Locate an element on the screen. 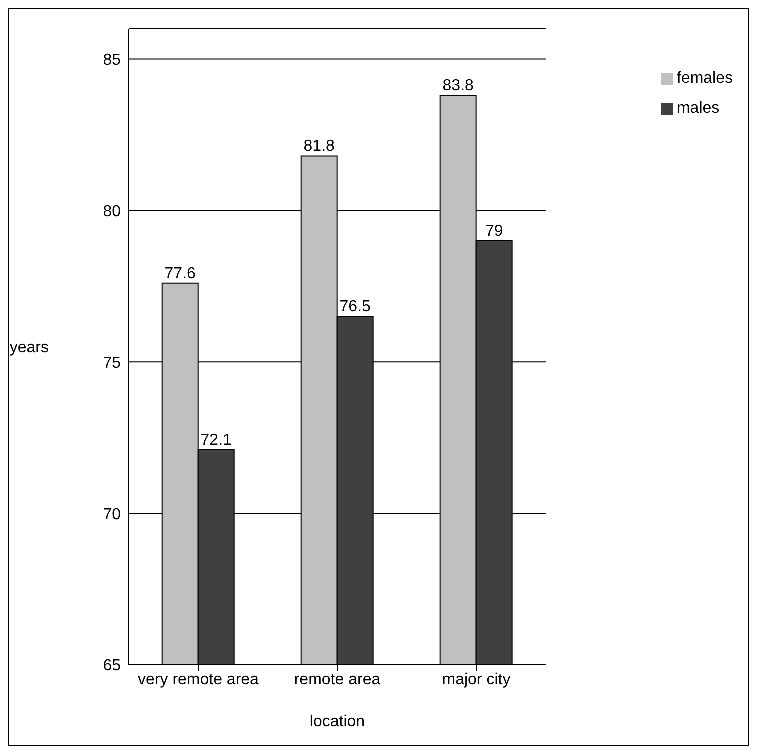  legend-label: males is located at coordinates (698, 108).